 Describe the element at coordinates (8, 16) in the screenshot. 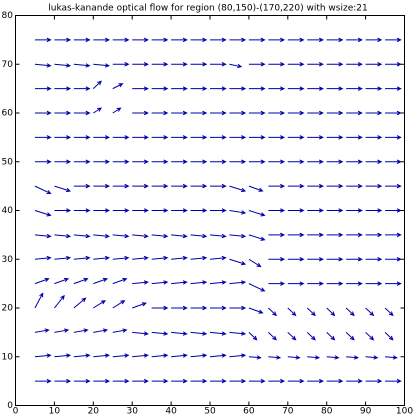

I see `y-tick-label: 80` at that location.